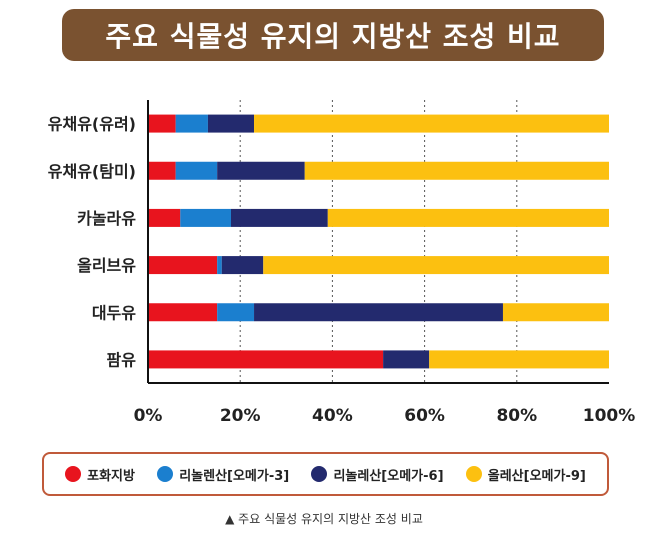 This screenshot has height=534, width=648. I want to click on category-label: 유채유(탐미), so click(92, 171).